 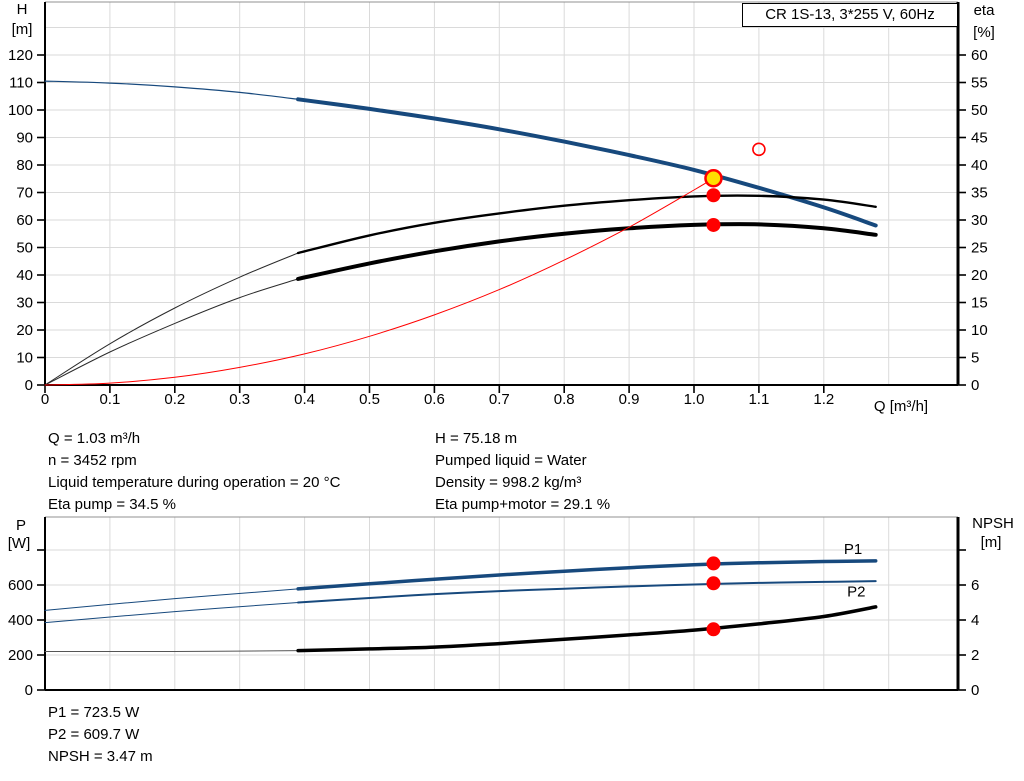 What do you see at coordinates (94, 712) in the screenshot?
I see `info-line-p1: P1 = 723.5 W` at bounding box center [94, 712].